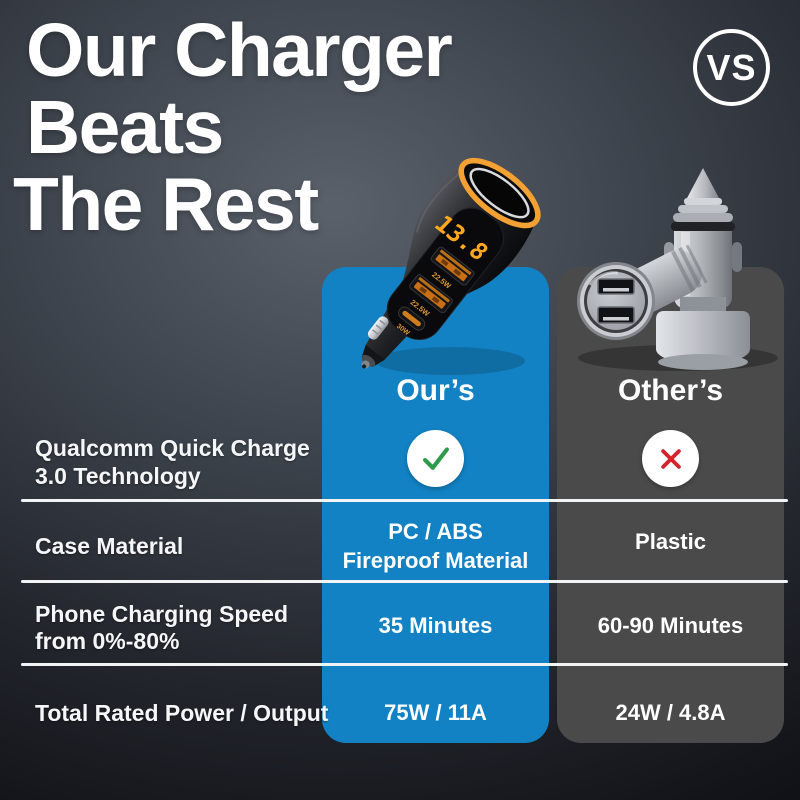  What do you see at coordinates (182, 713) in the screenshot?
I see `feature-label-rated-power: Total Rated Power / Output` at bounding box center [182, 713].